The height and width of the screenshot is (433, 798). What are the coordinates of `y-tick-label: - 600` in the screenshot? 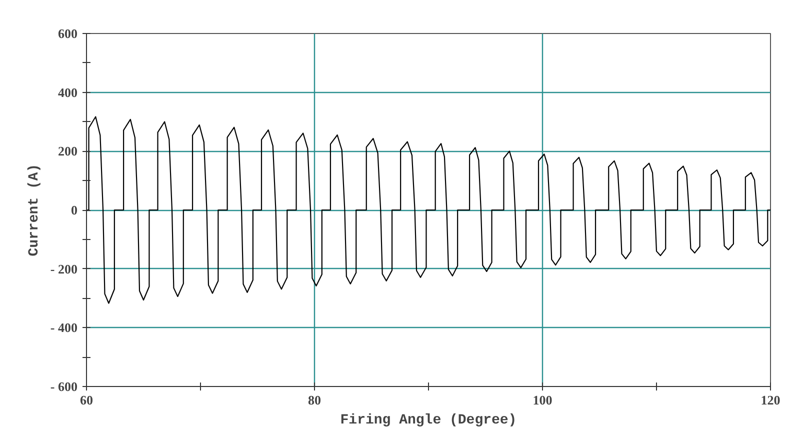 It's located at (64, 386).